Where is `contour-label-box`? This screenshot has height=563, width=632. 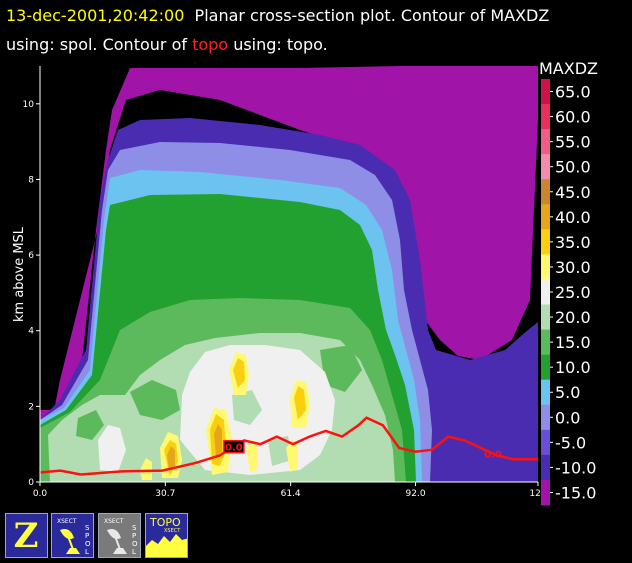 contour-label-box is located at coordinates (234, 446).